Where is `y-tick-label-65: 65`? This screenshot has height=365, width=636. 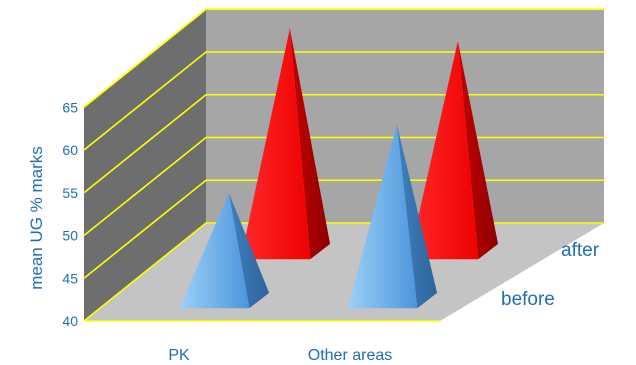 y-tick-label-65: 65 is located at coordinates (70, 107).